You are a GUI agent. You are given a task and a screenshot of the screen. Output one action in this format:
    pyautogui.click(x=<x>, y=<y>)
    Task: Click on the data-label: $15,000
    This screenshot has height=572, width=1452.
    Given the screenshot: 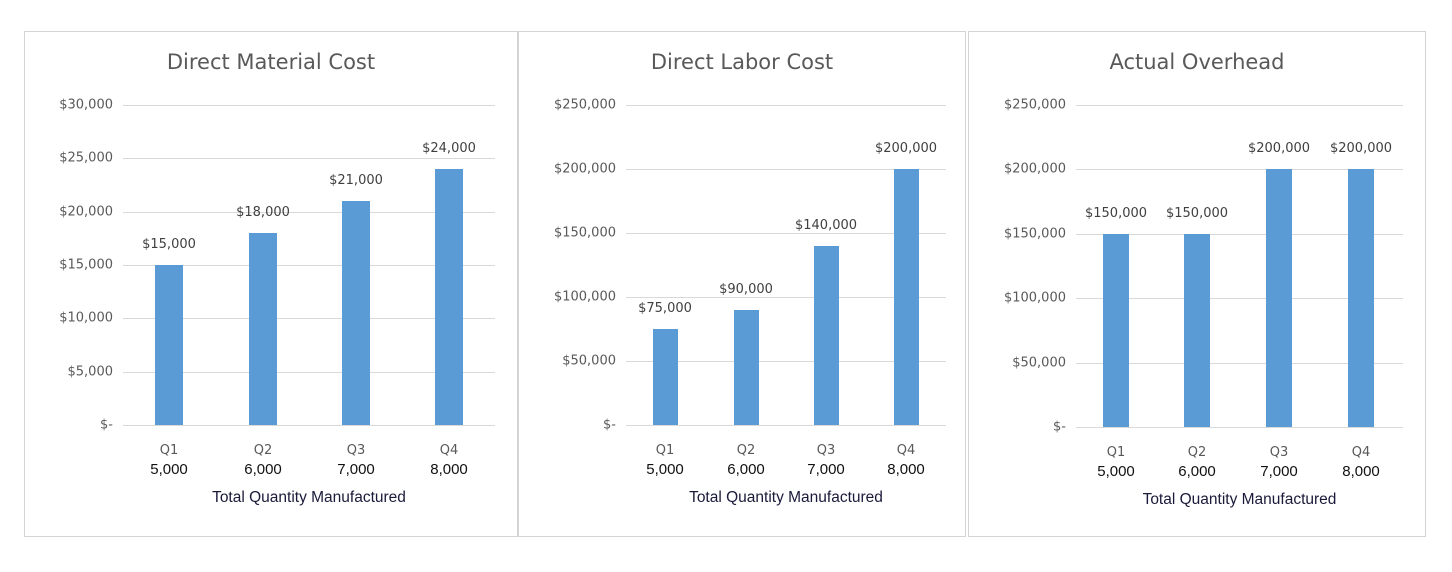 What is the action you would take?
    pyautogui.click(x=169, y=244)
    